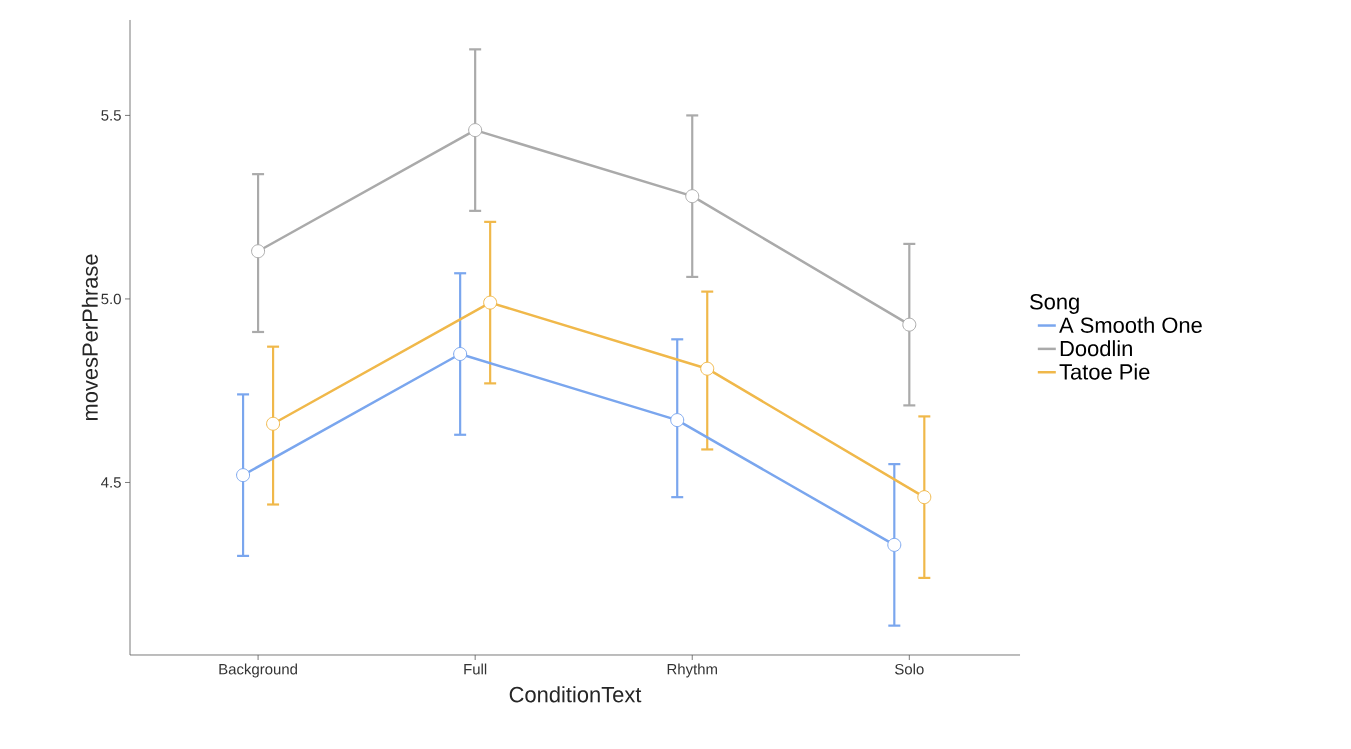  Describe the element at coordinates (111, 299) in the screenshot. I see `y-tick-label: 5.0` at that location.